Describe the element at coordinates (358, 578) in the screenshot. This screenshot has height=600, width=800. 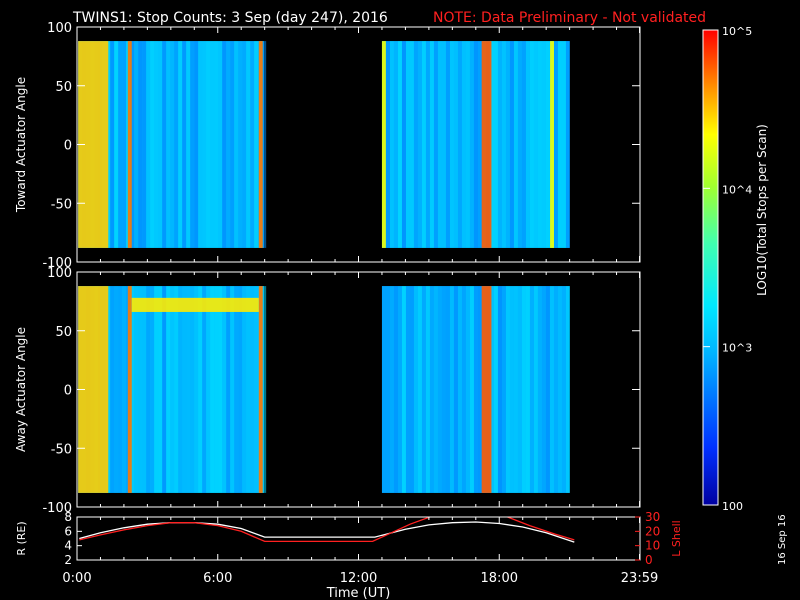
I see `x-tick-label: 12:00` at that location.